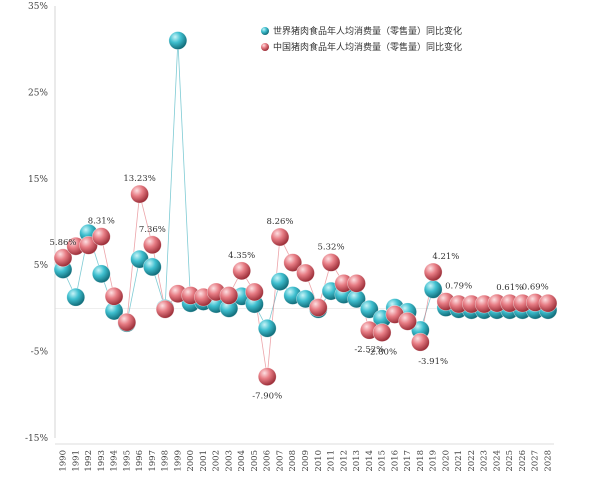 This screenshot has width=600, height=489. Describe the element at coordinates (36, 439) in the screenshot. I see `y-tick-label: -15%` at that location.